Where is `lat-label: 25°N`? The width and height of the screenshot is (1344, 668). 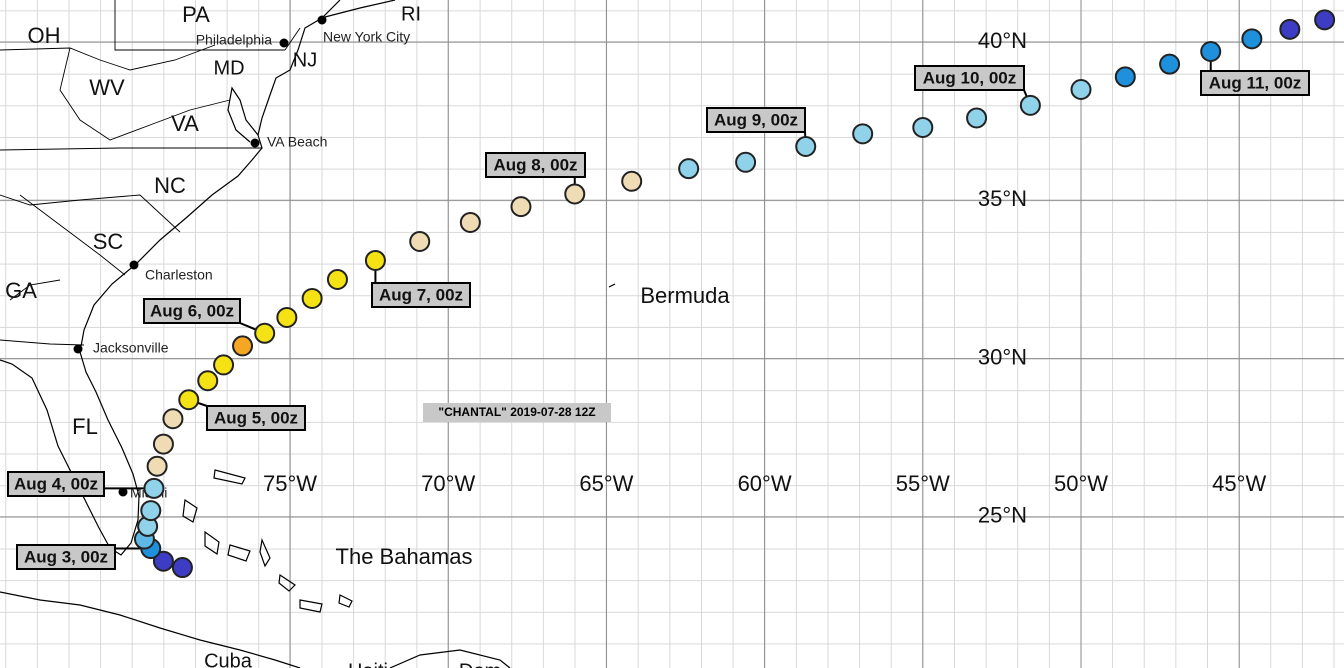
lat-label: 25°N is located at coordinates (1002, 515).